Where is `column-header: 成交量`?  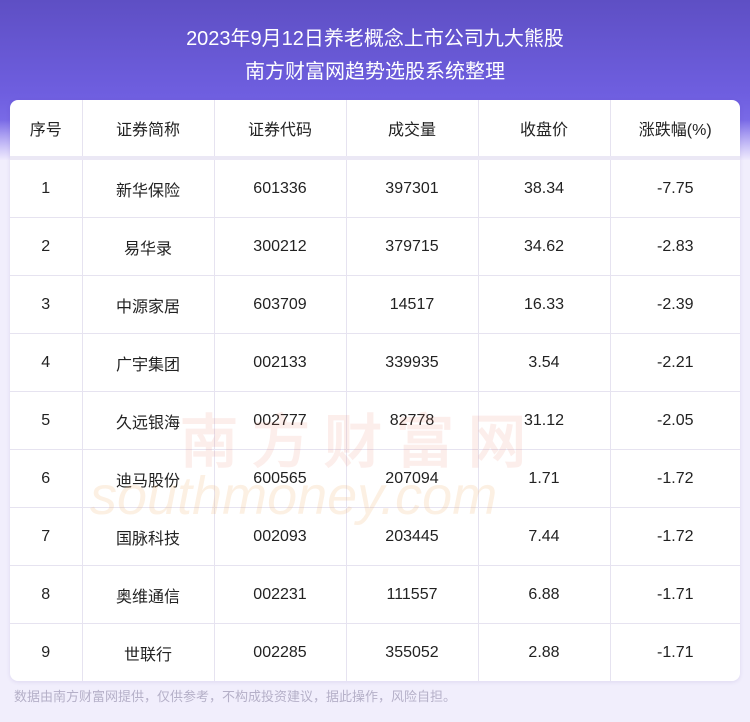 column-header: 成交量 is located at coordinates (412, 130).